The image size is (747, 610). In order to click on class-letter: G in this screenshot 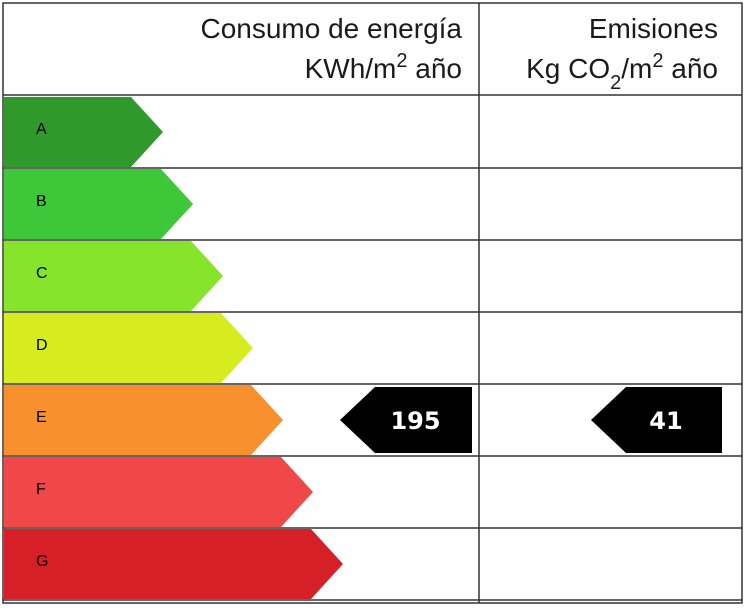, I will do `click(42, 561)`.